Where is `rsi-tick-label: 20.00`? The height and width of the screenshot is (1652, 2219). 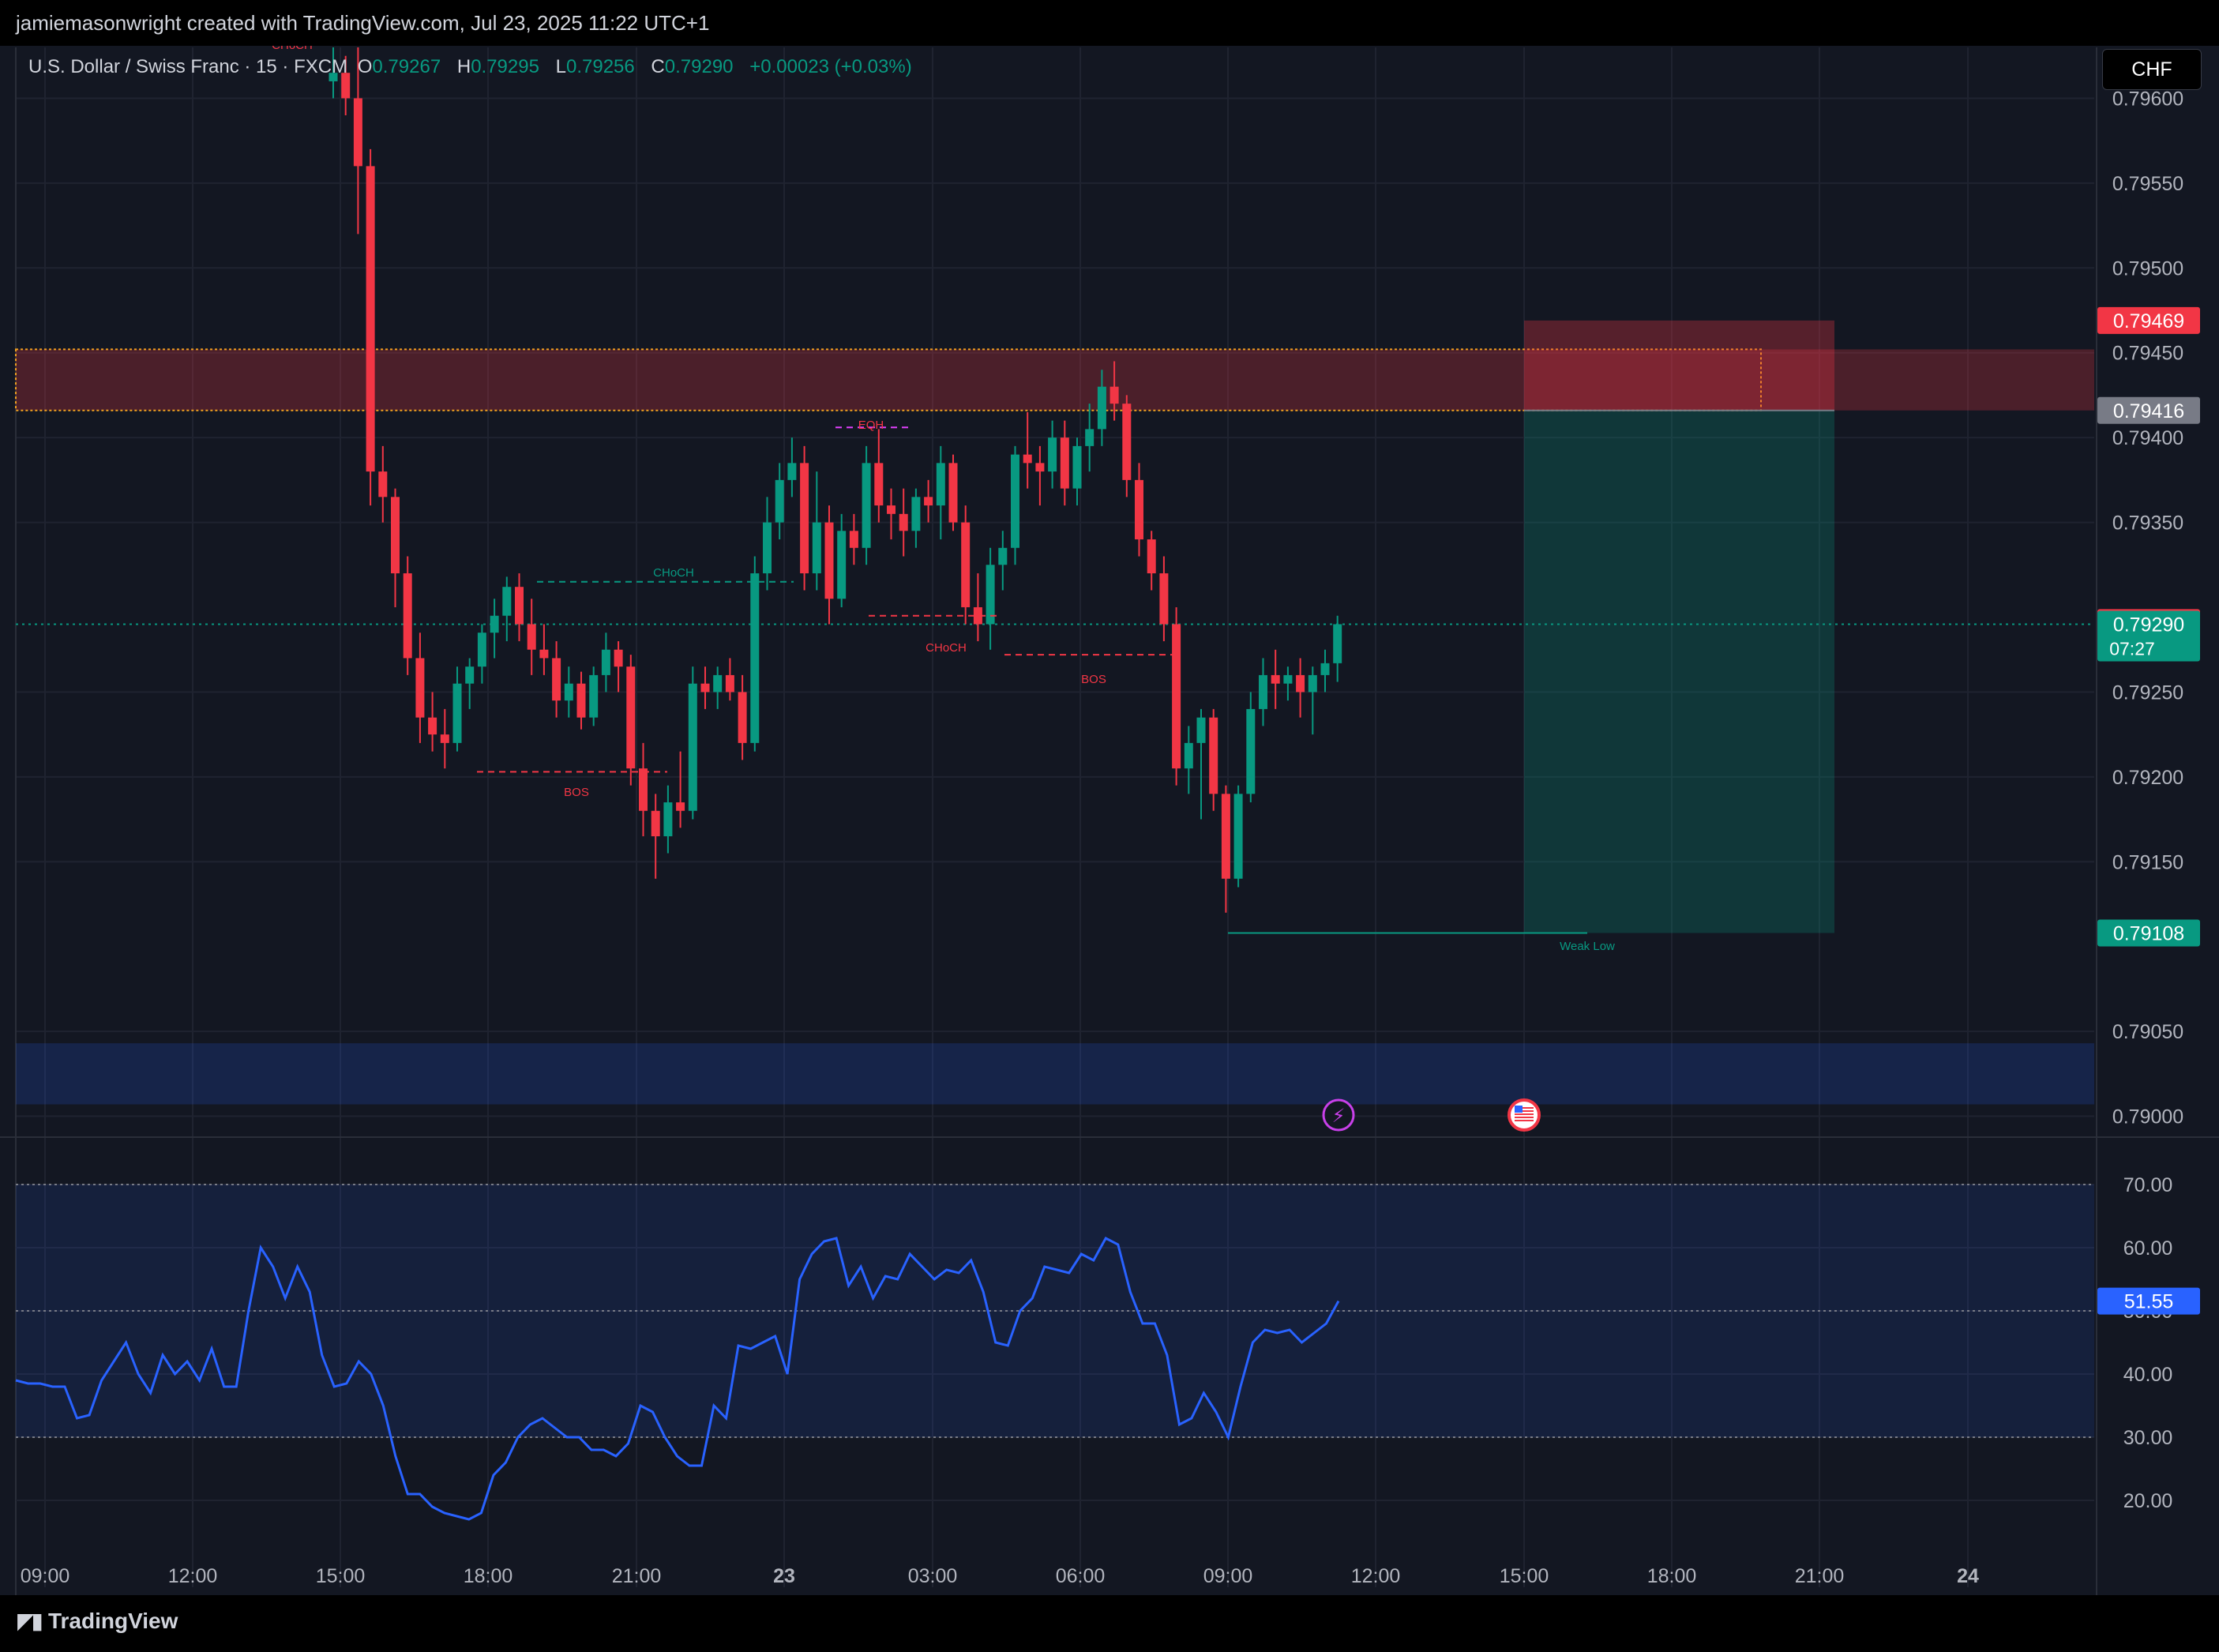 rsi-tick-label: 20.00 is located at coordinates (2148, 1501).